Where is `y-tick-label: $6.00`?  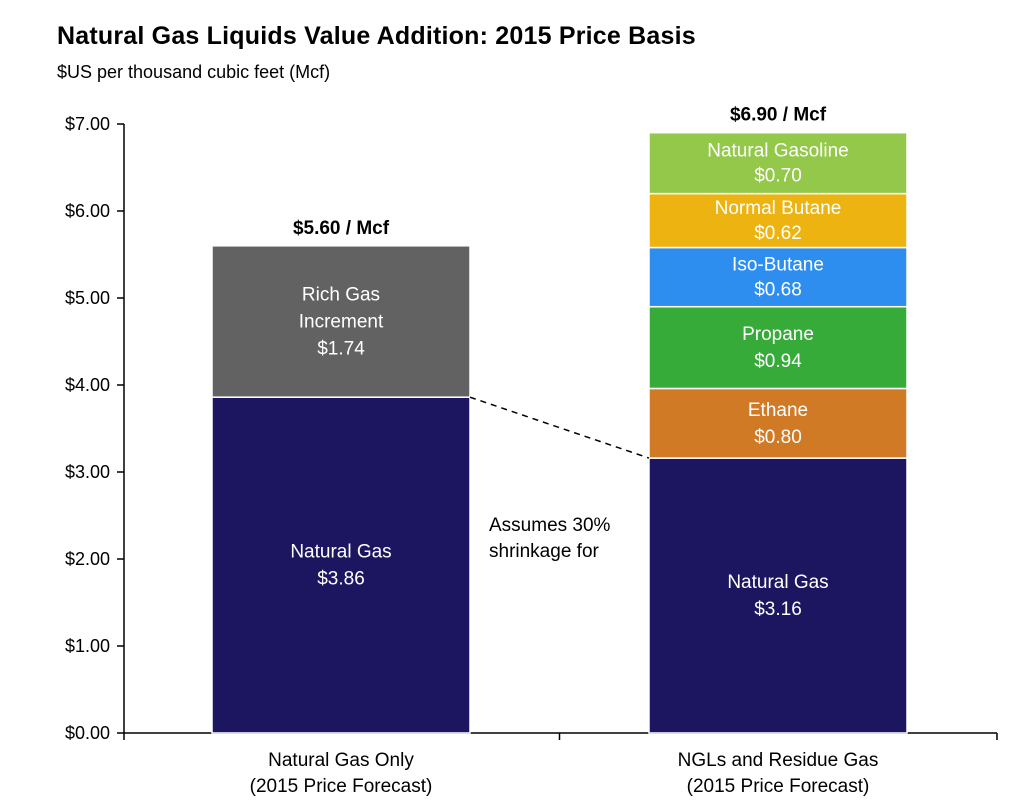 y-tick-label: $6.00 is located at coordinates (87, 211).